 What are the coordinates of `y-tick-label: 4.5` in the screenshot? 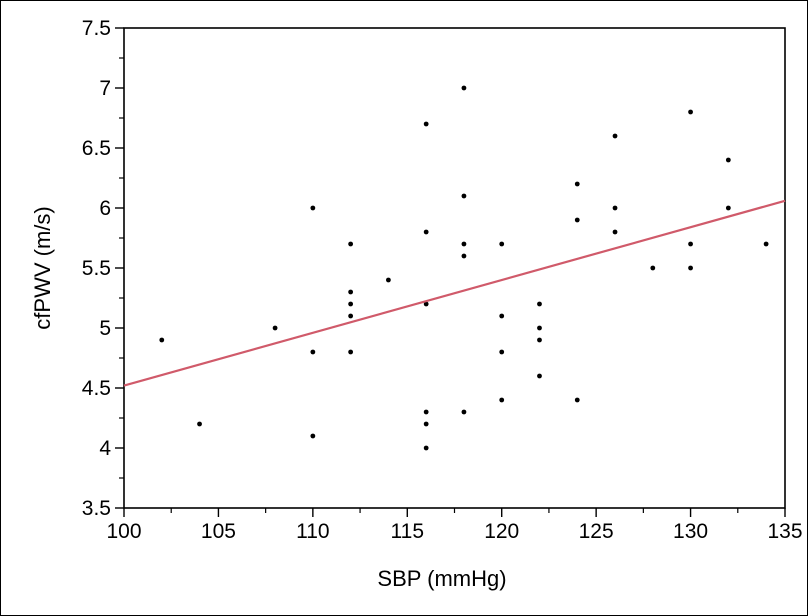 It's located at (96, 388).